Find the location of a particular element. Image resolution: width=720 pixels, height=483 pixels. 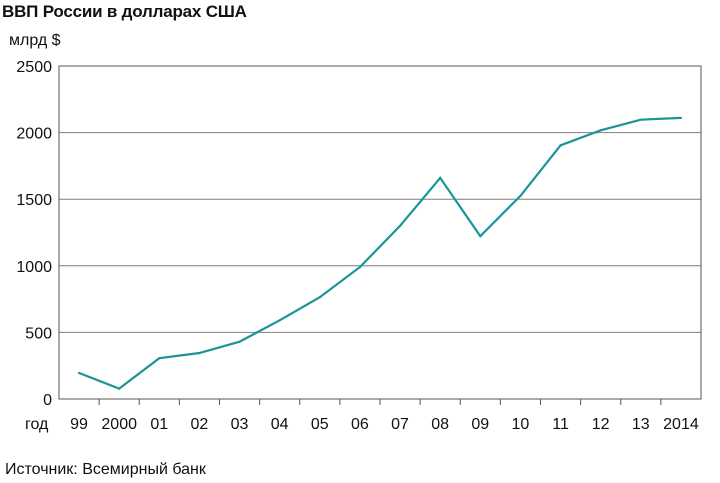

x-tick-label-05: 05 is located at coordinates (320, 424).